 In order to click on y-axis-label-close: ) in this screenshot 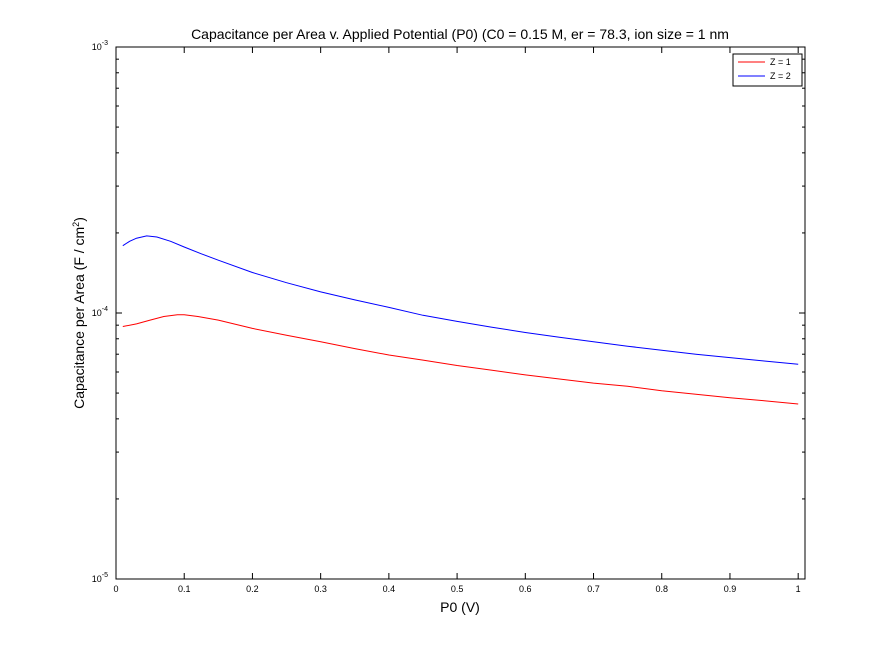, I will do `click(79, 219)`.